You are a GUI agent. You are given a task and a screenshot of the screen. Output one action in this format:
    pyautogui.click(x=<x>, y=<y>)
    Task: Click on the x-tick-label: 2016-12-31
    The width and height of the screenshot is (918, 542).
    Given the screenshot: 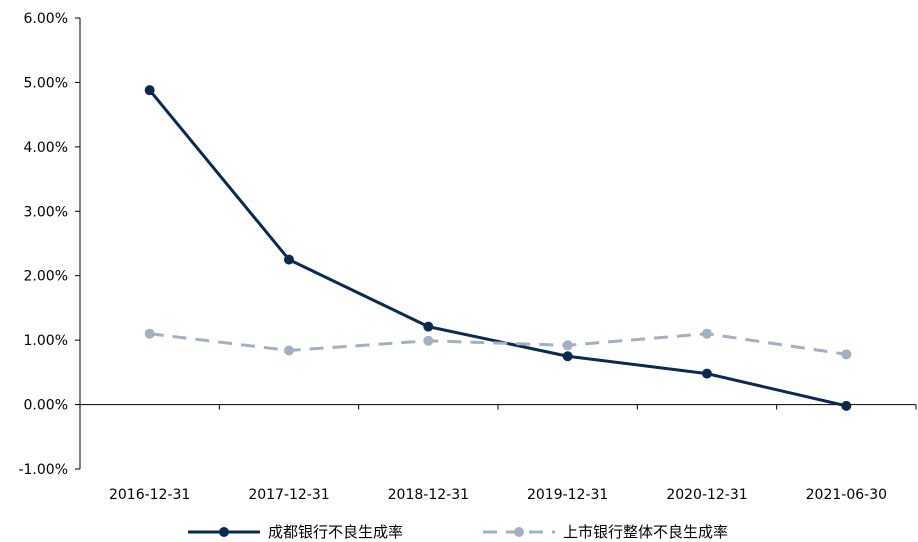 What is the action you would take?
    pyautogui.click(x=149, y=495)
    